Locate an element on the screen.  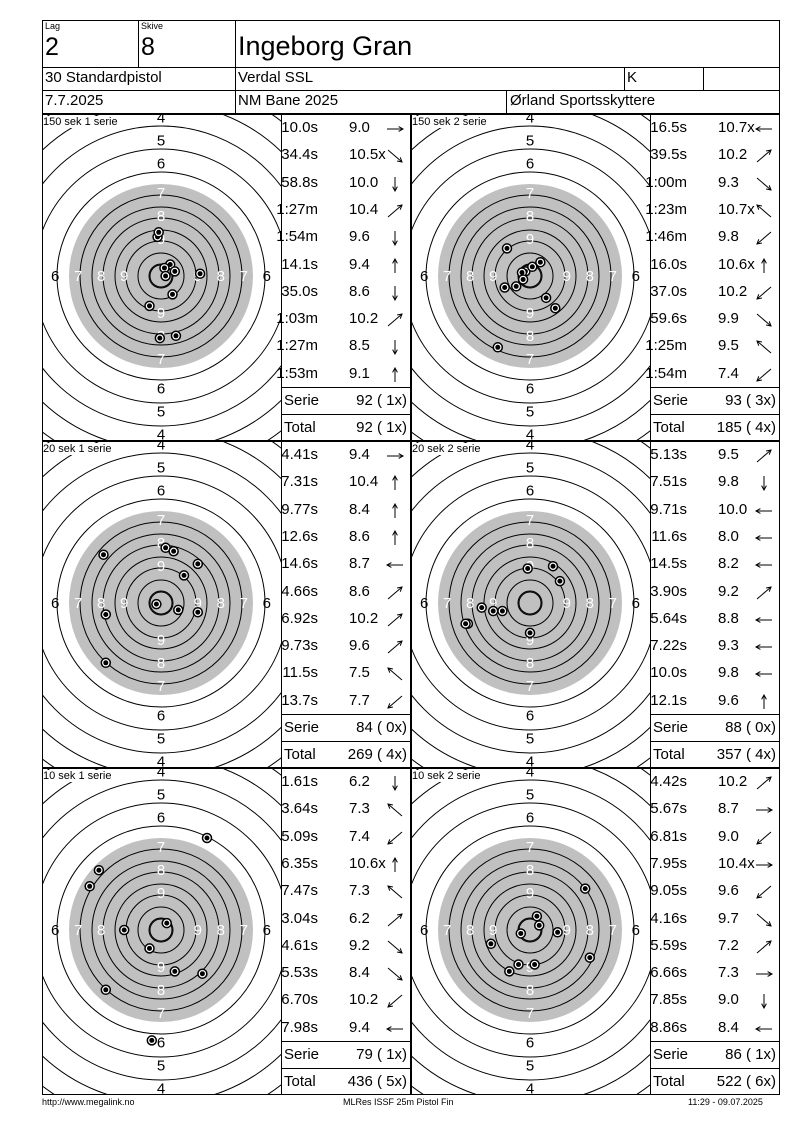
shot-time: 5.13s is located at coordinates (668, 454).